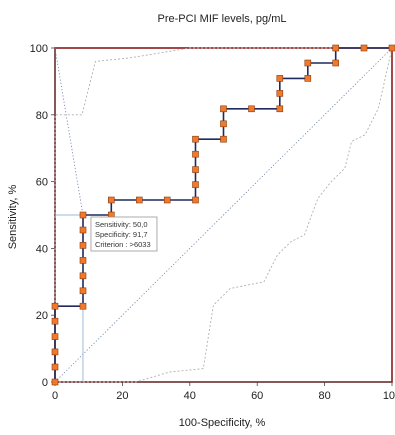 The image size is (395, 435). I want to click on x-axis-title: 100-Specificity, %, so click(222, 423).